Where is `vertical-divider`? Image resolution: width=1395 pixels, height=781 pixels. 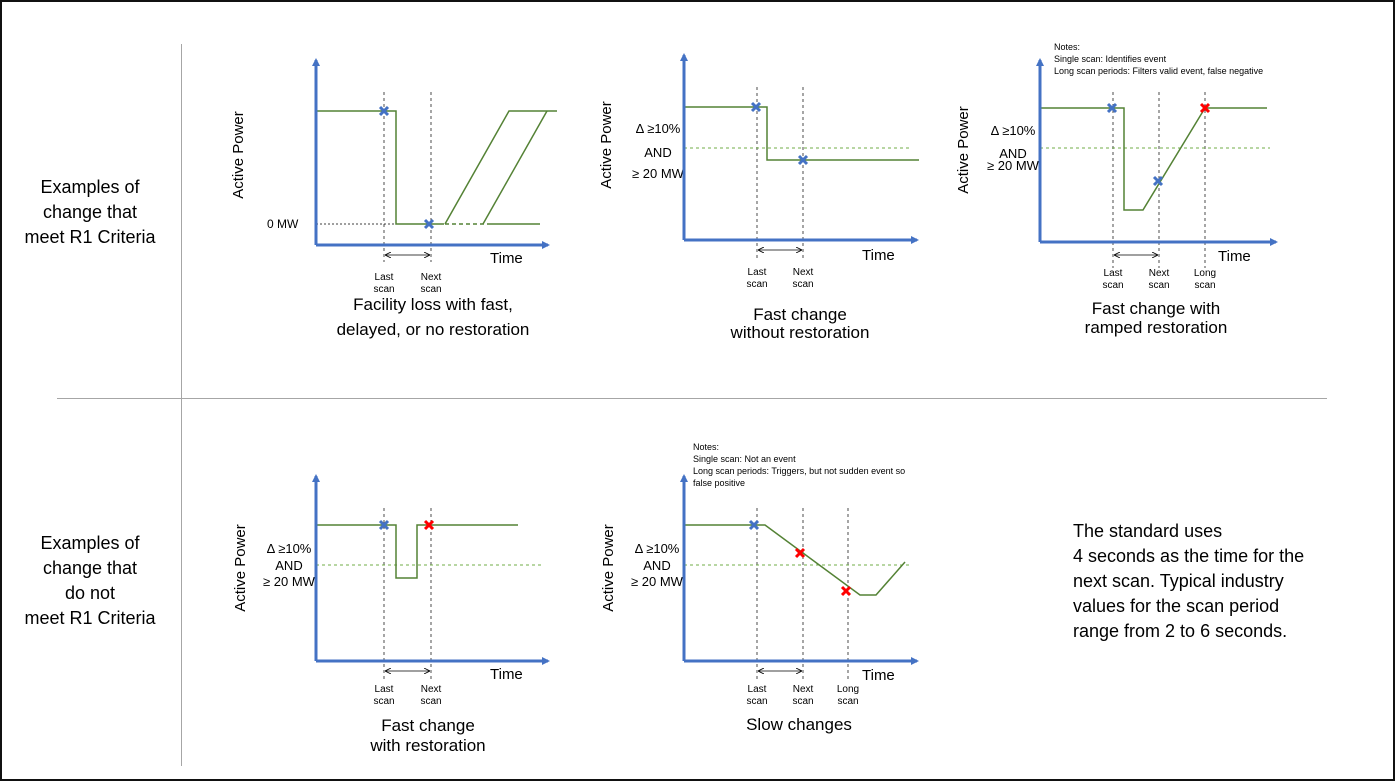 vertical-divider is located at coordinates (181, 405).